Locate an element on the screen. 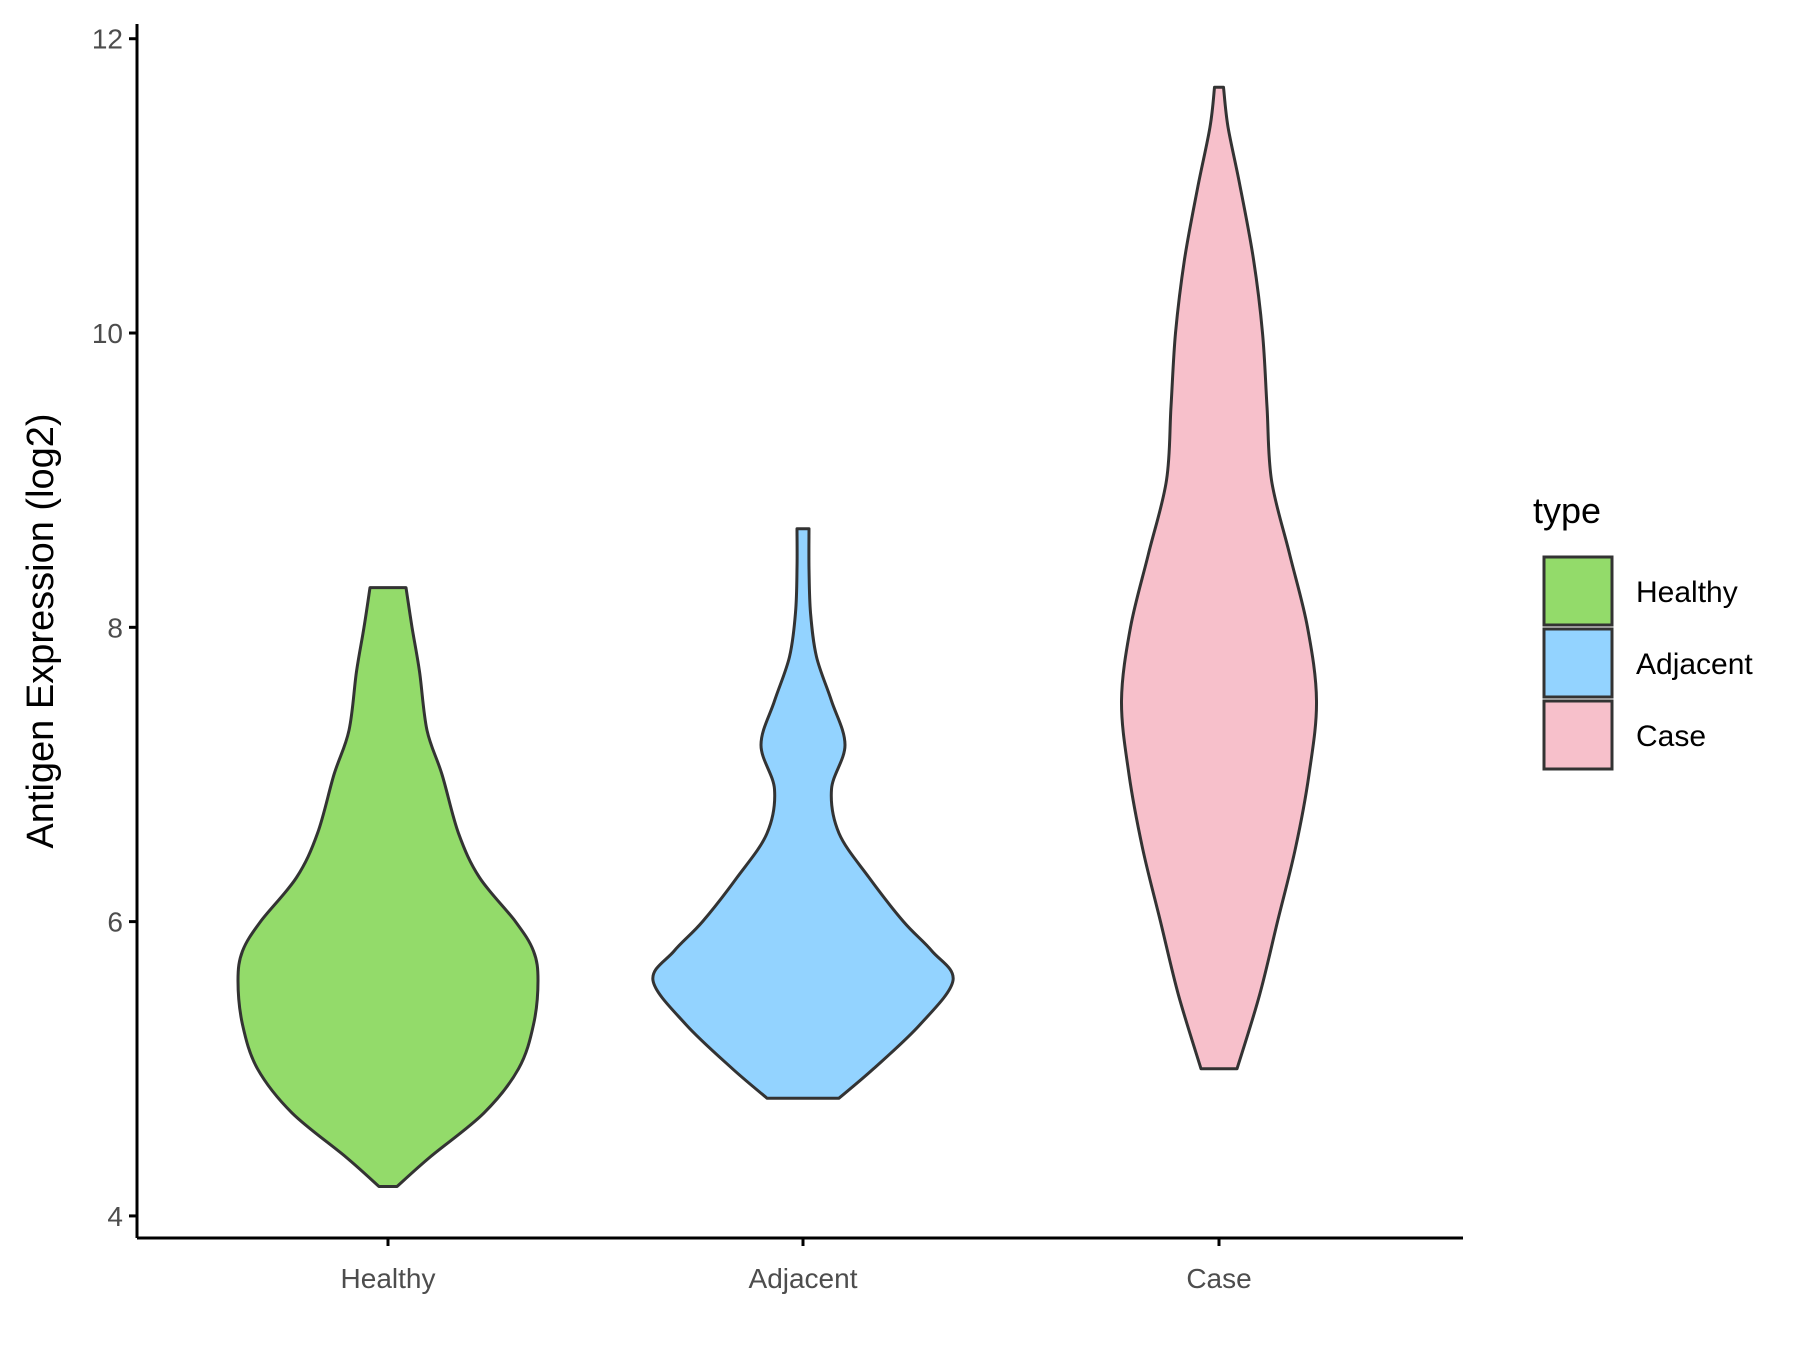 This screenshot has width=1800, height=1350. legend-swatch-adjacent is located at coordinates (1578, 663).